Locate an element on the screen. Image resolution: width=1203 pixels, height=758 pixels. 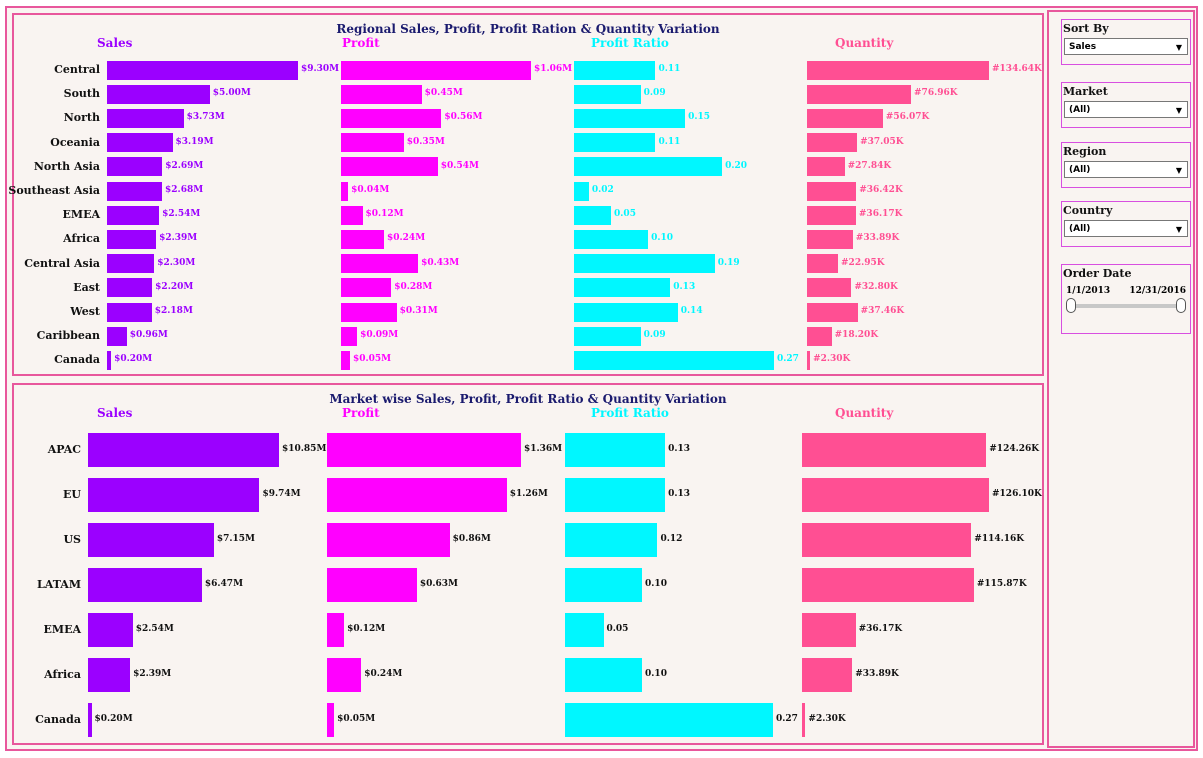
category-label: East is located at coordinates (86, 287).